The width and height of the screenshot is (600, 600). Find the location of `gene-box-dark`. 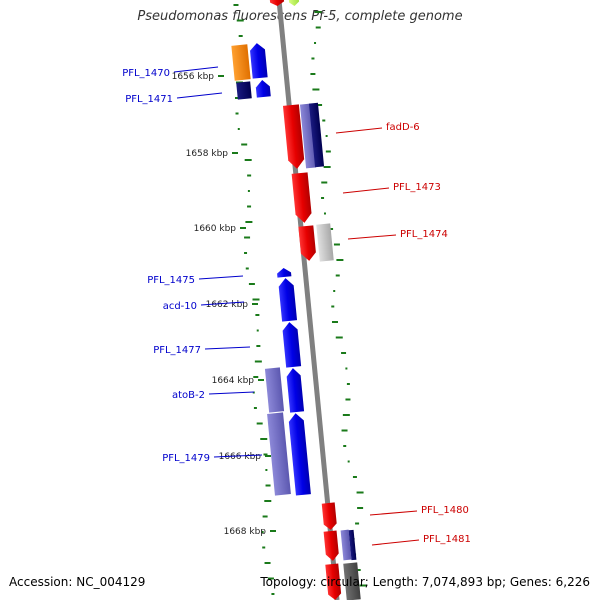

gene-box-dark is located at coordinates (352, 581).